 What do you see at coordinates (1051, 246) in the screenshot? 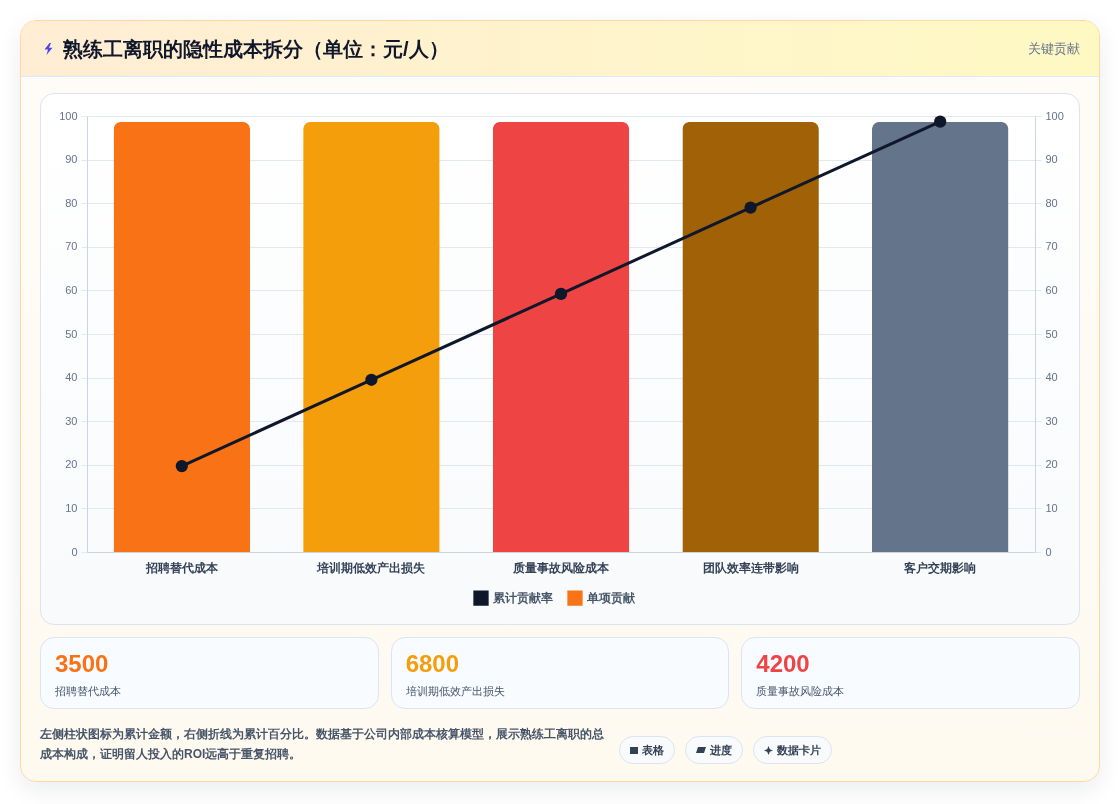
I see `y2-tick-label: 70` at bounding box center [1051, 246].